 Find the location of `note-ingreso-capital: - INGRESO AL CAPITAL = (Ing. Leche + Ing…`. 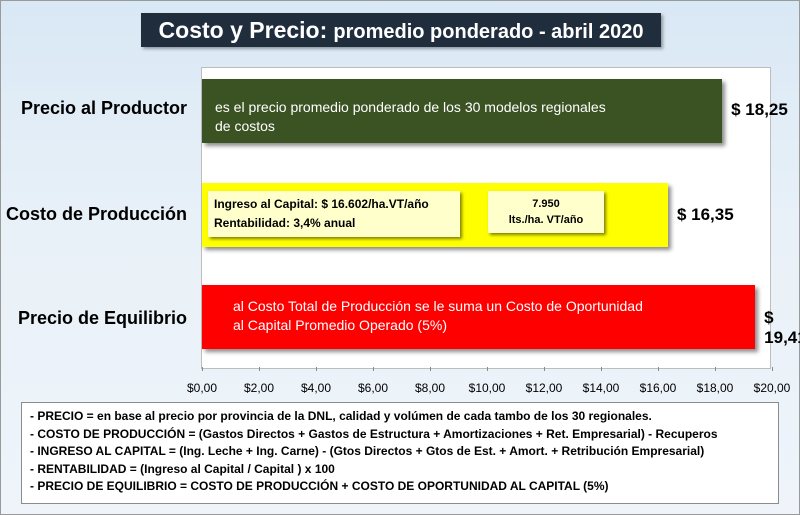

note-ingreso-capital: - INGRESO AL CAPITAL = (Ing. Leche + Ing… is located at coordinates (367, 451).